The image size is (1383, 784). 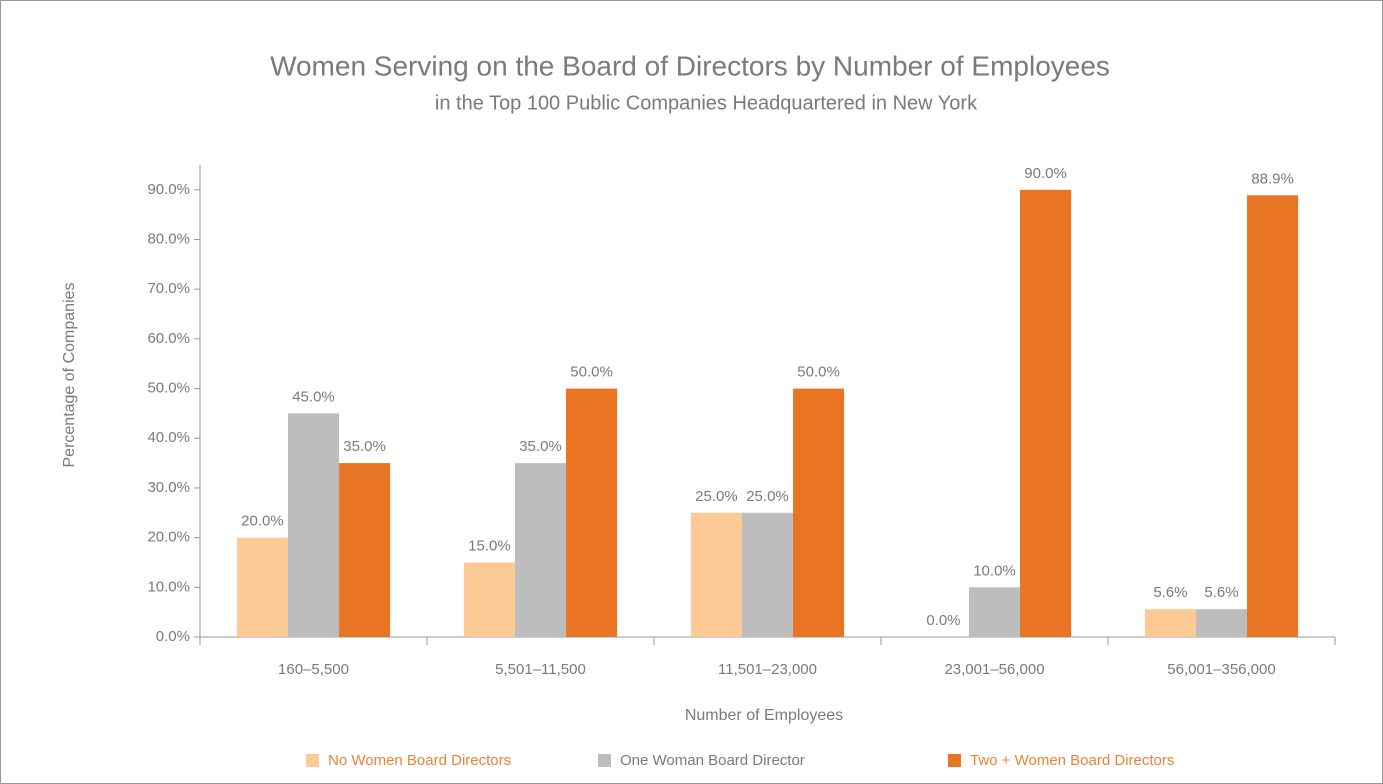 What do you see at coordinates (313, 669) in the screenshot?
I see `x-tick-label: 160–5,500` at bounding box center [313, 669].